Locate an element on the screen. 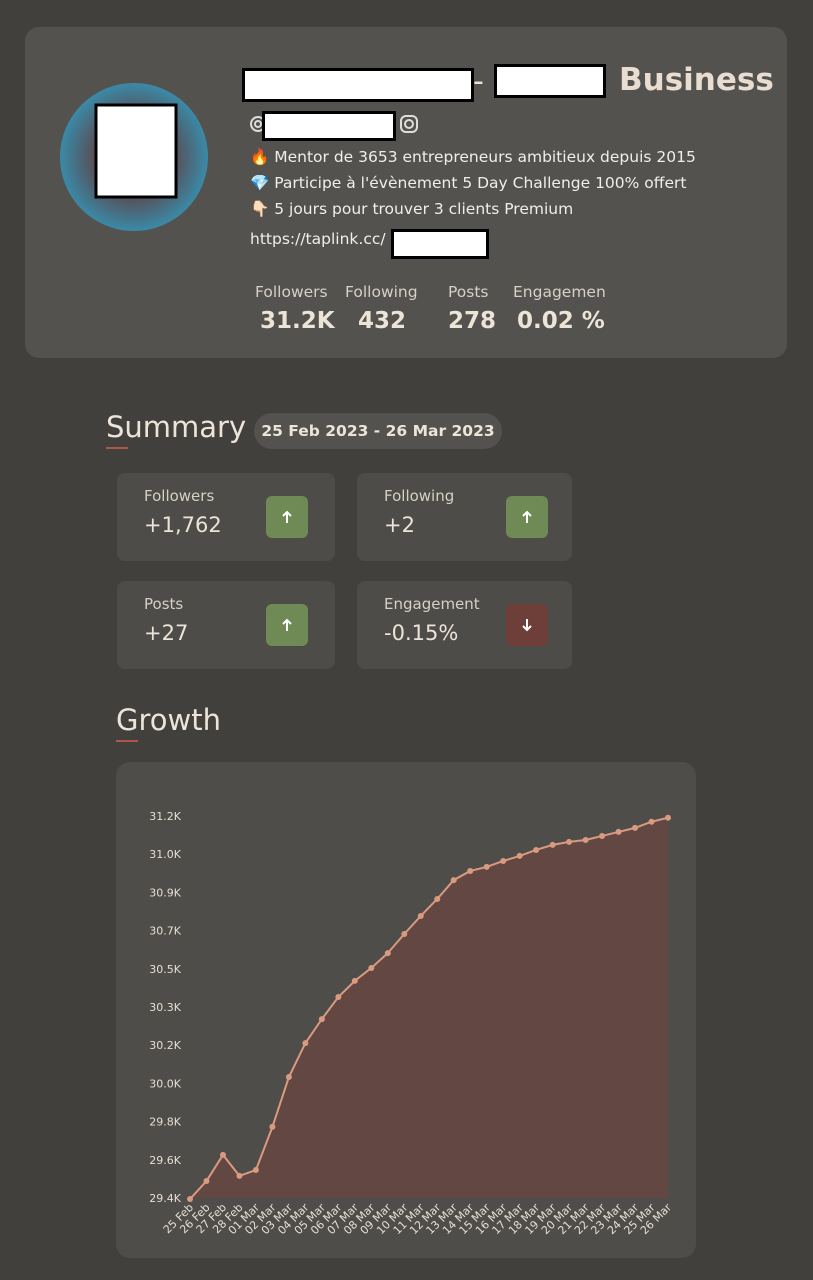 The image size is (813, 1280). y-tick-label: 30.7K is located at coordinates (165, 931).